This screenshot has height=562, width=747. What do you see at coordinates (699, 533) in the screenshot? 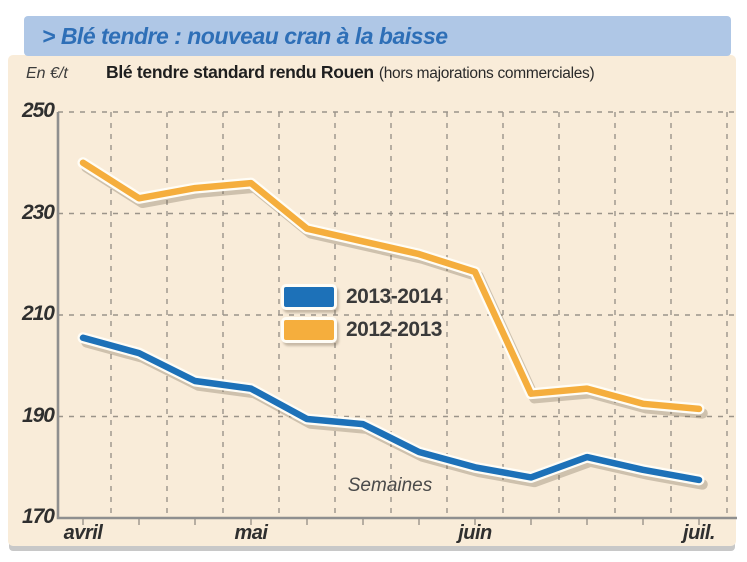
I see `month-label-juil: juil.` at bounding box center [699, 533].